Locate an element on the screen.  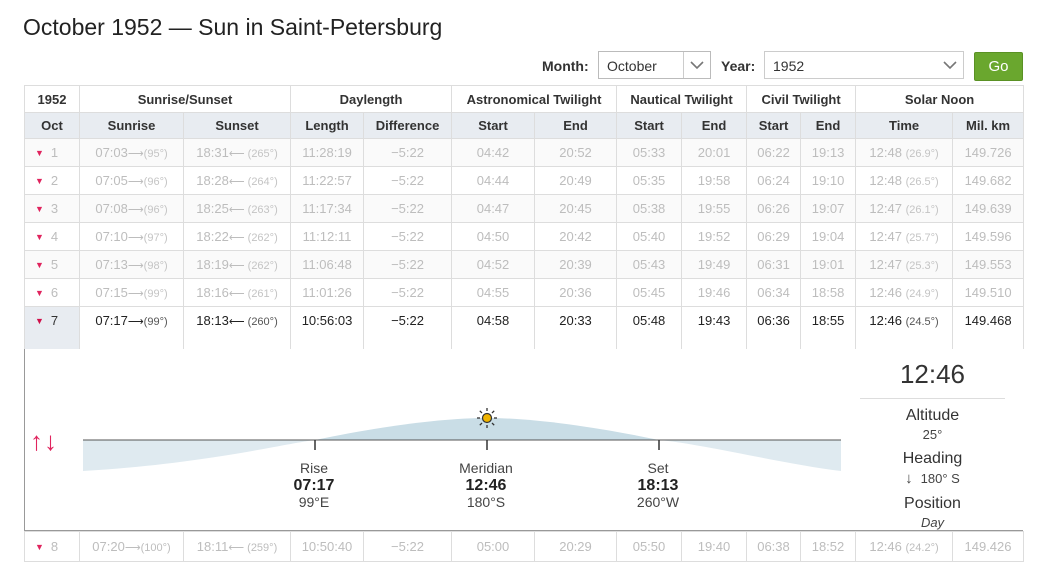
sunrise-sunset-header: Sunrise/Sunset is located at coordinates (185, 99).